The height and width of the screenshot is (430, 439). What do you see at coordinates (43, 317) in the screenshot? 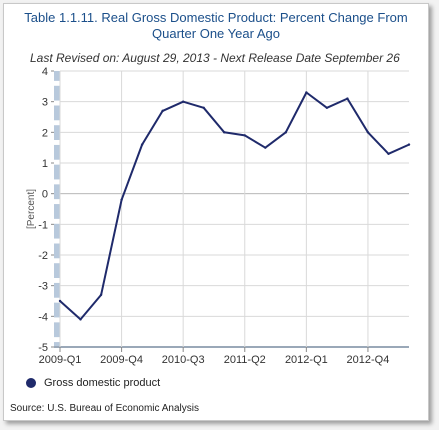
I see `y-tick-label: -4` at bounding box center [43, 317].